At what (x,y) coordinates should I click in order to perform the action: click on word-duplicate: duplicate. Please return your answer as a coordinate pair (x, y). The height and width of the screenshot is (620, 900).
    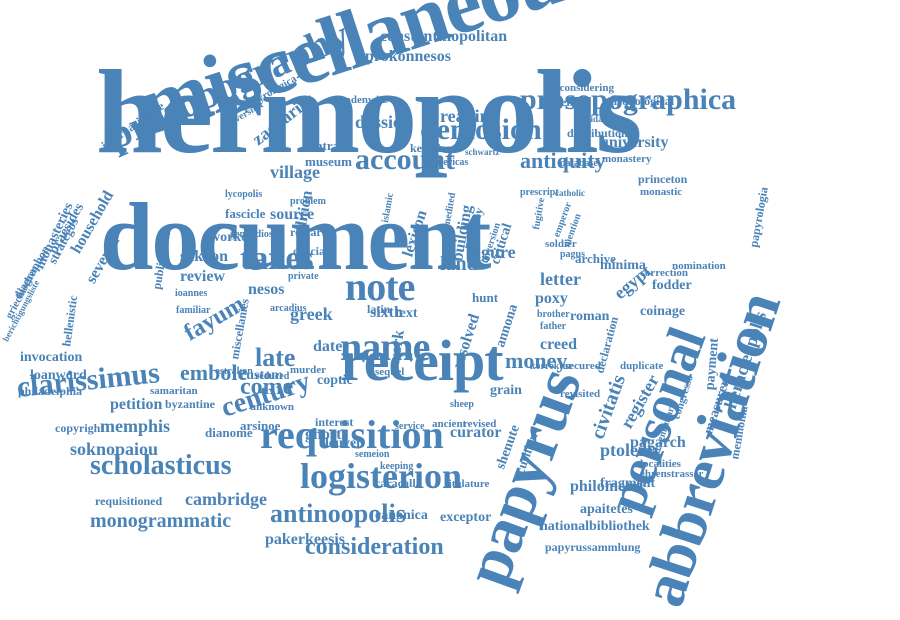
    Looking at the image, I should click on (642, 365).